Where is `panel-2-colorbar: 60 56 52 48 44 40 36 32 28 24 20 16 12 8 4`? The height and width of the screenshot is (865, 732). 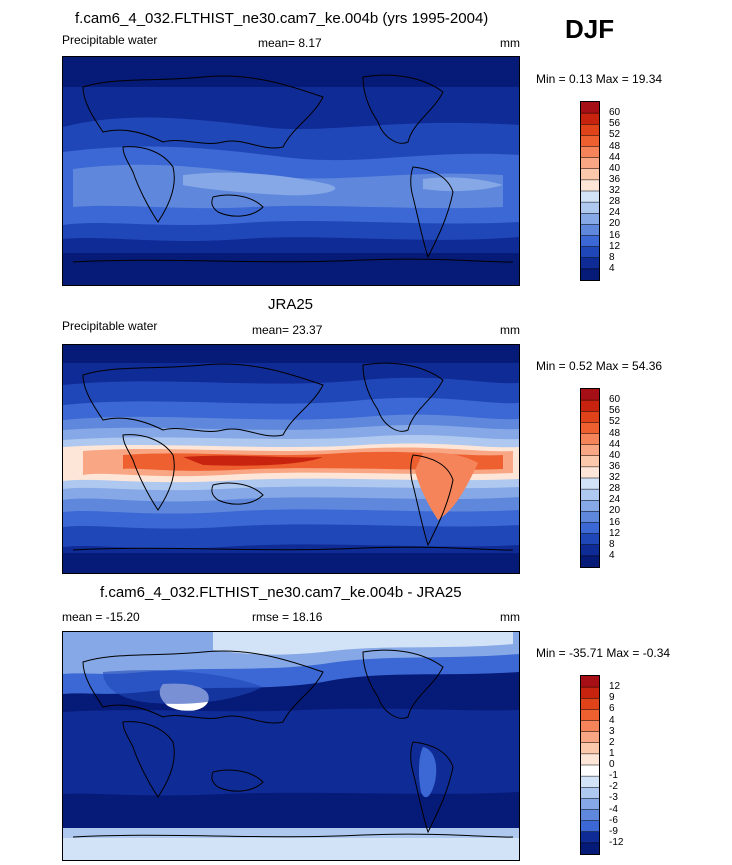 panel-2-colorbar: 60 56 52 48 44 40 36 32 28 24 20 16 12 8 4 is located at coordinates (600, 478).